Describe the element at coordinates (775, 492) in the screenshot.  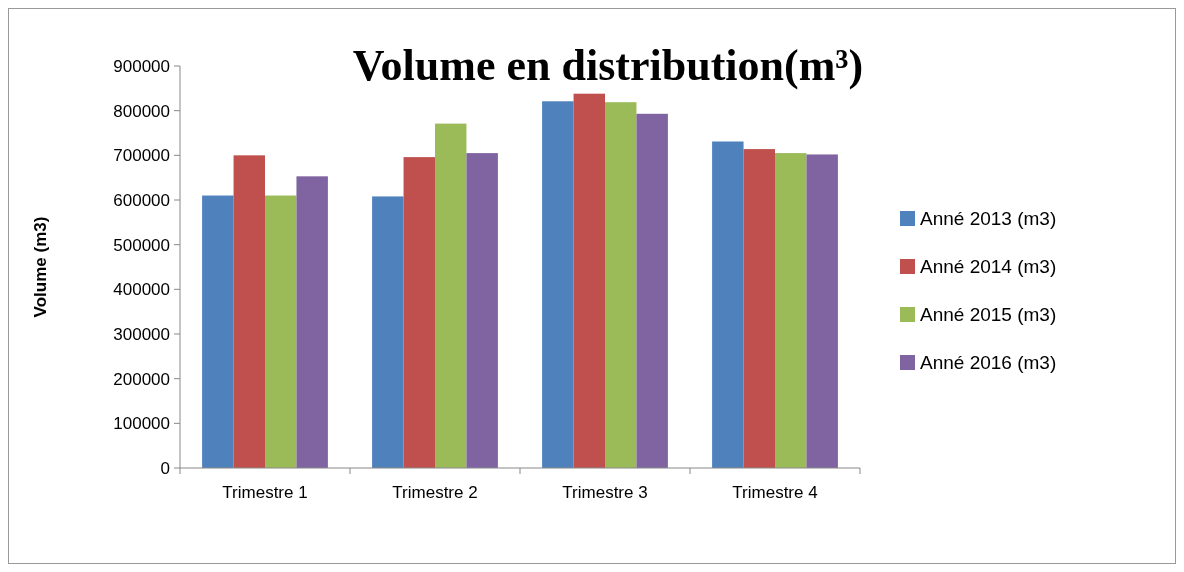
I see `x-tick-label: Trimestre 4` at that location.